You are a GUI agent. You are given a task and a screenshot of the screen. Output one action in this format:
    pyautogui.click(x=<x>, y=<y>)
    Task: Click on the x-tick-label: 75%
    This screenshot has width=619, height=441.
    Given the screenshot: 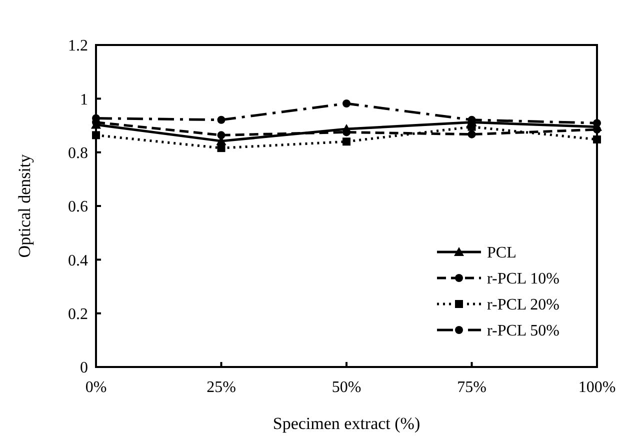 What is the action you would take?
    pyautogui.click(x=471, y=387)
    